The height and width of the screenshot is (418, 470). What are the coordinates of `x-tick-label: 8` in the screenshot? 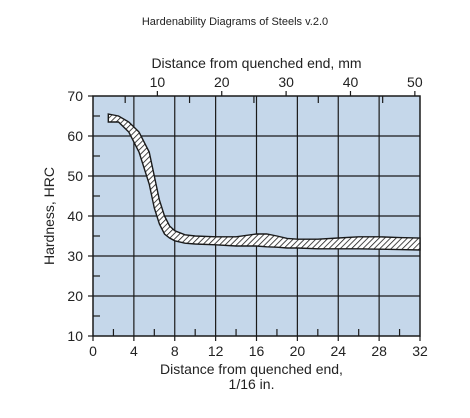 It's located at (175, 351).